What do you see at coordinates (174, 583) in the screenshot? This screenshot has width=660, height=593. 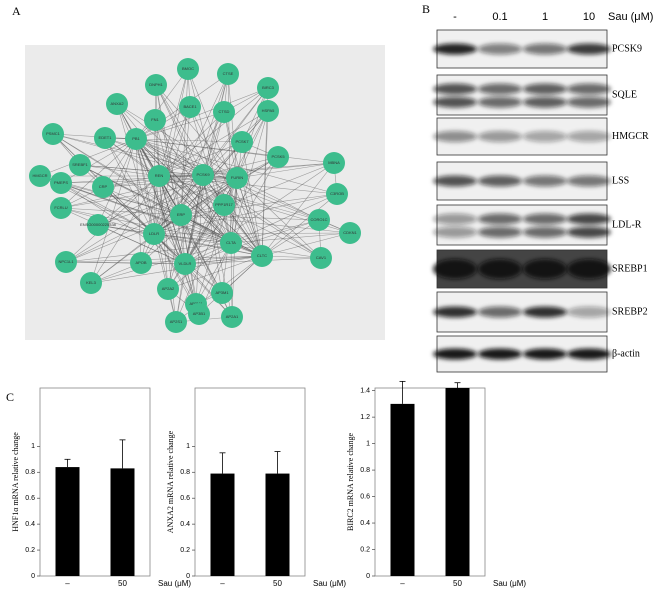 I see `x-axis-label: Sau (μM)` at bounding box center [174, 583].